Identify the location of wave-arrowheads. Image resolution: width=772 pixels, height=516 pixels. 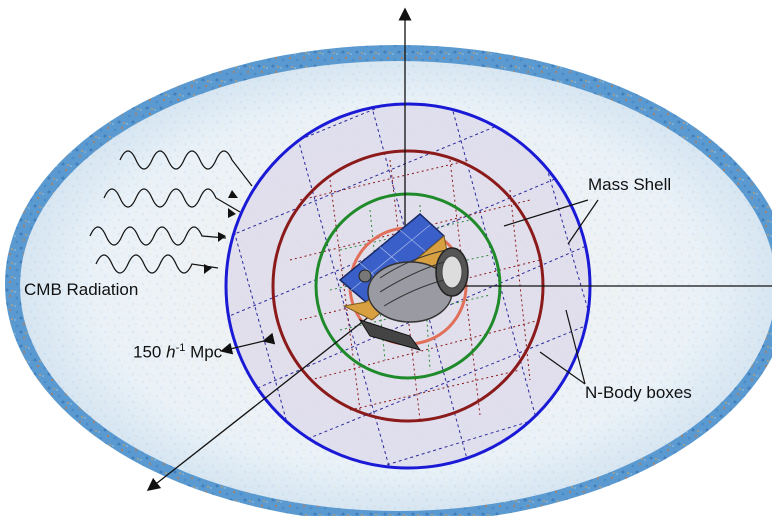
(221, 232).